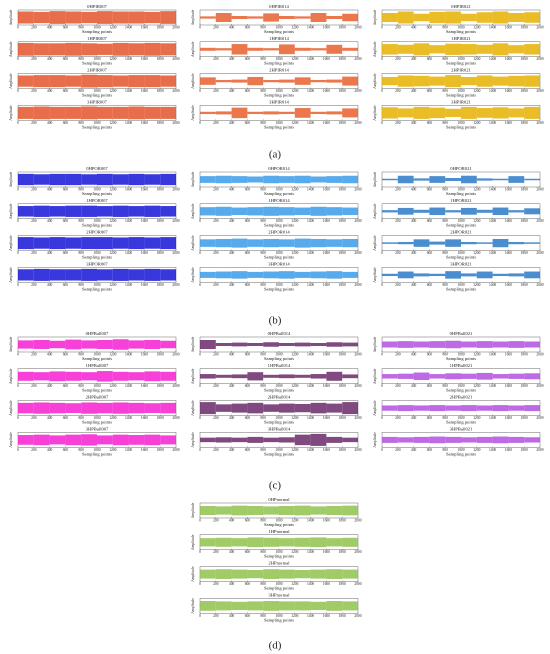  Describe the element at coordinates (279, 563) in the screenshot. I see `chart-title: 2HPnormal` at that location.